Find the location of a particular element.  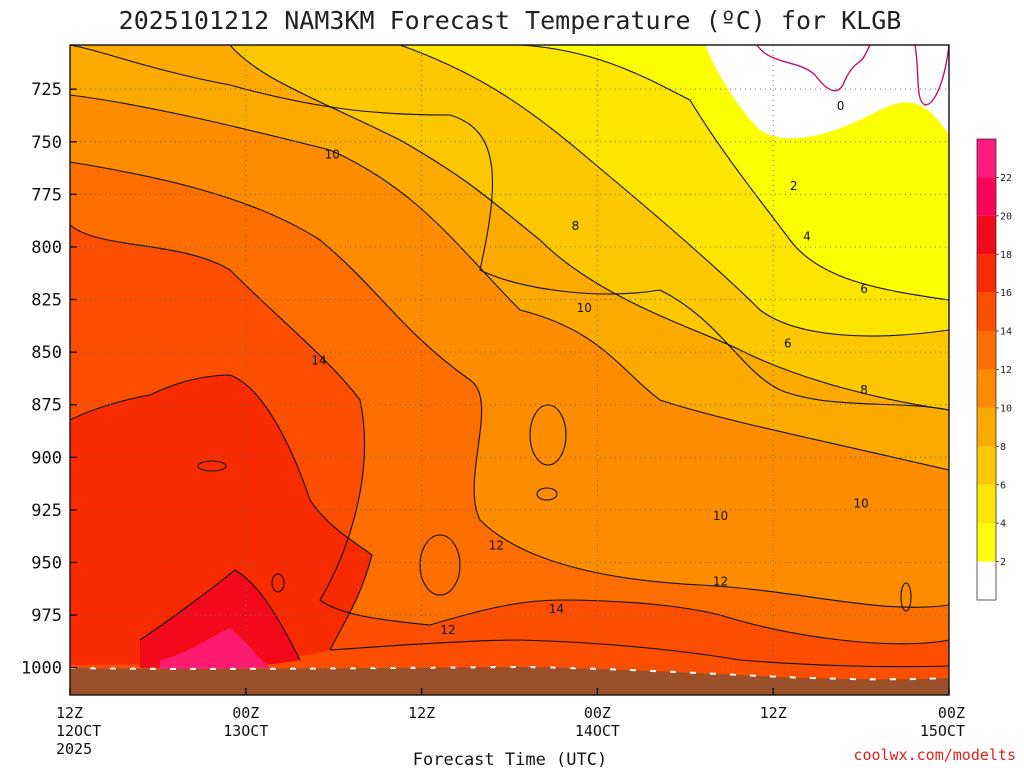

x-tick-date: 14OCT is located at coordinates (597, 731).